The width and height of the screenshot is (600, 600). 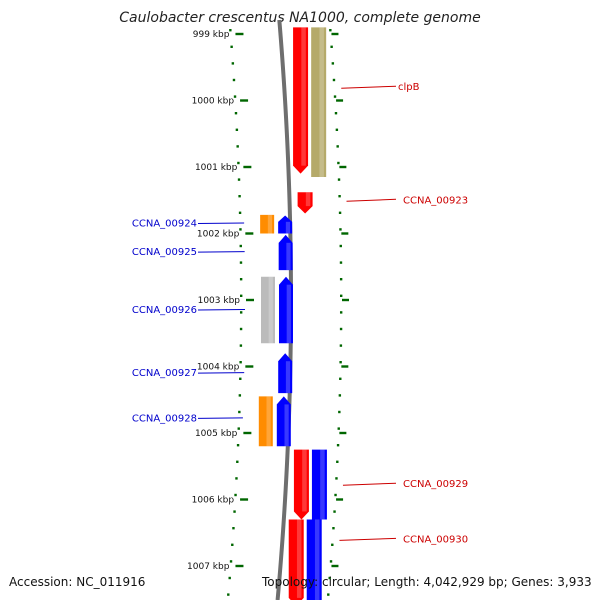 What do you see at coordinates (218, 368) in the screenshot?
I see `tick-label: 1004 kbp` at bounding box center [218, 368].